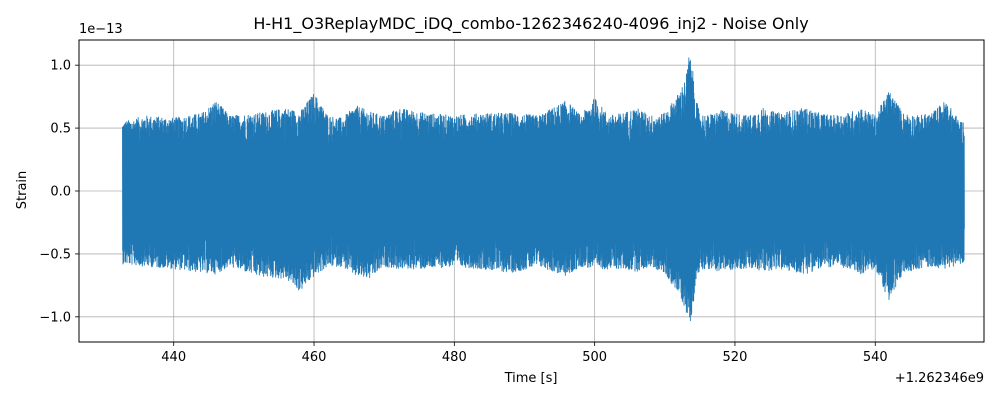 This screenshot has width=1000, height=400. What do you see at coordinates (735, 357) in the screenshot?
I see `x-tick-label-4: 520` at bounding box center [735, 357].